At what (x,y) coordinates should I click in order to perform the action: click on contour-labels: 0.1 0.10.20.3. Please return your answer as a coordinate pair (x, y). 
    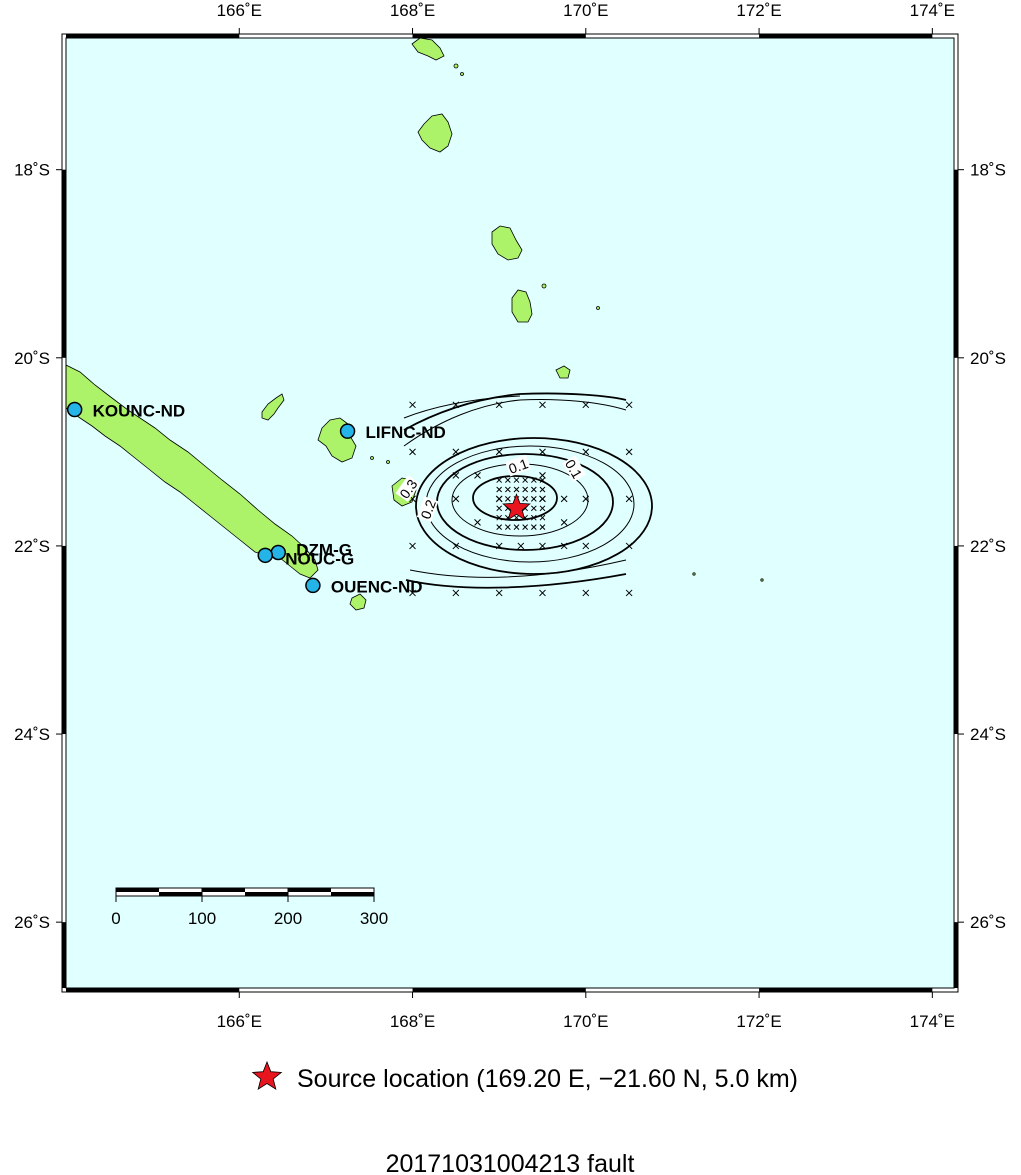
    Looking at the image, I should click on (491, 488).